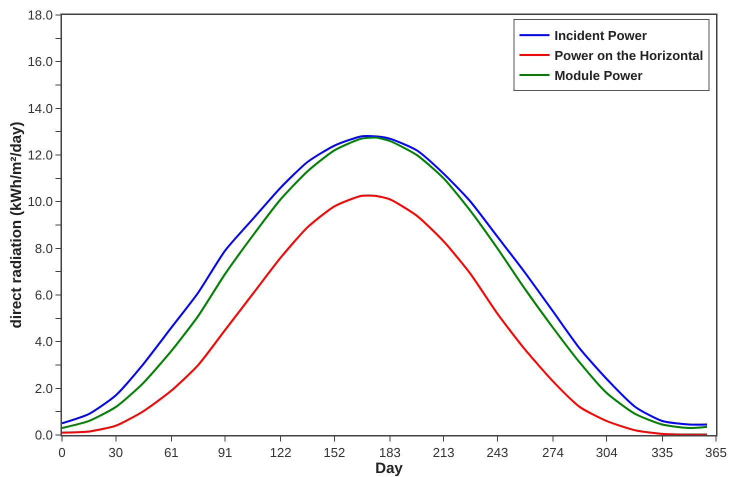 The height and width of the screenshot is (477, 732). I want to click on x-tick-label: 0, so click(62, 452).